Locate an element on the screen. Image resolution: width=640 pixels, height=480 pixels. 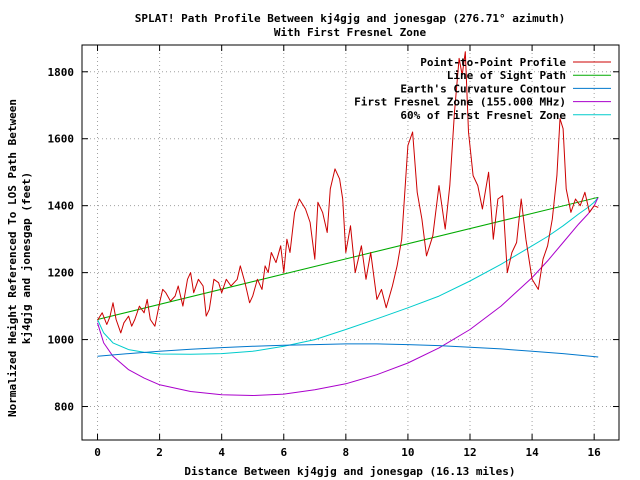
legend-label: First Fresnel Zone (155.000 MHz) is located at coordinates (460, 102).